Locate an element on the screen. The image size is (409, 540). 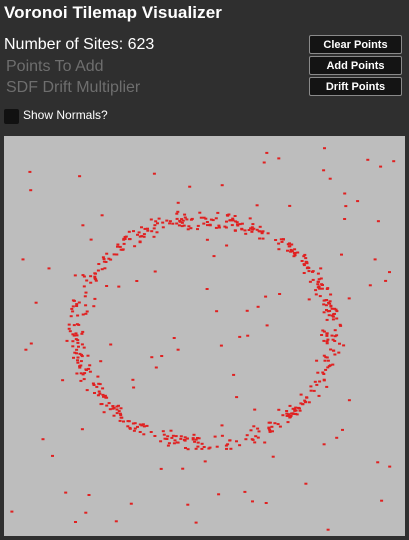
drift-points-button: Drift Points is located at coordinates (355, 86).